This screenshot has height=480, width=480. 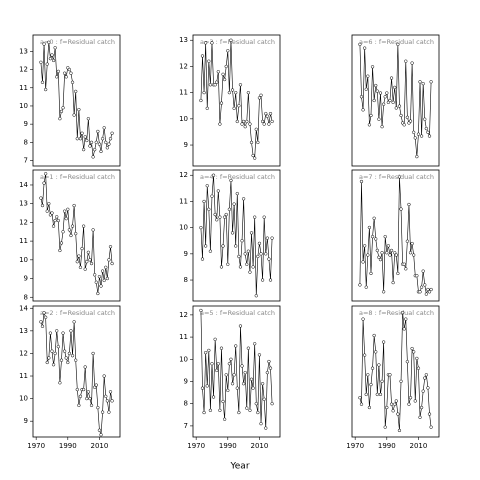 What do you see at coordinates (23, 353) in the screenshot?
I see `y-tick-label: 12` at bounding box center [23, 353].